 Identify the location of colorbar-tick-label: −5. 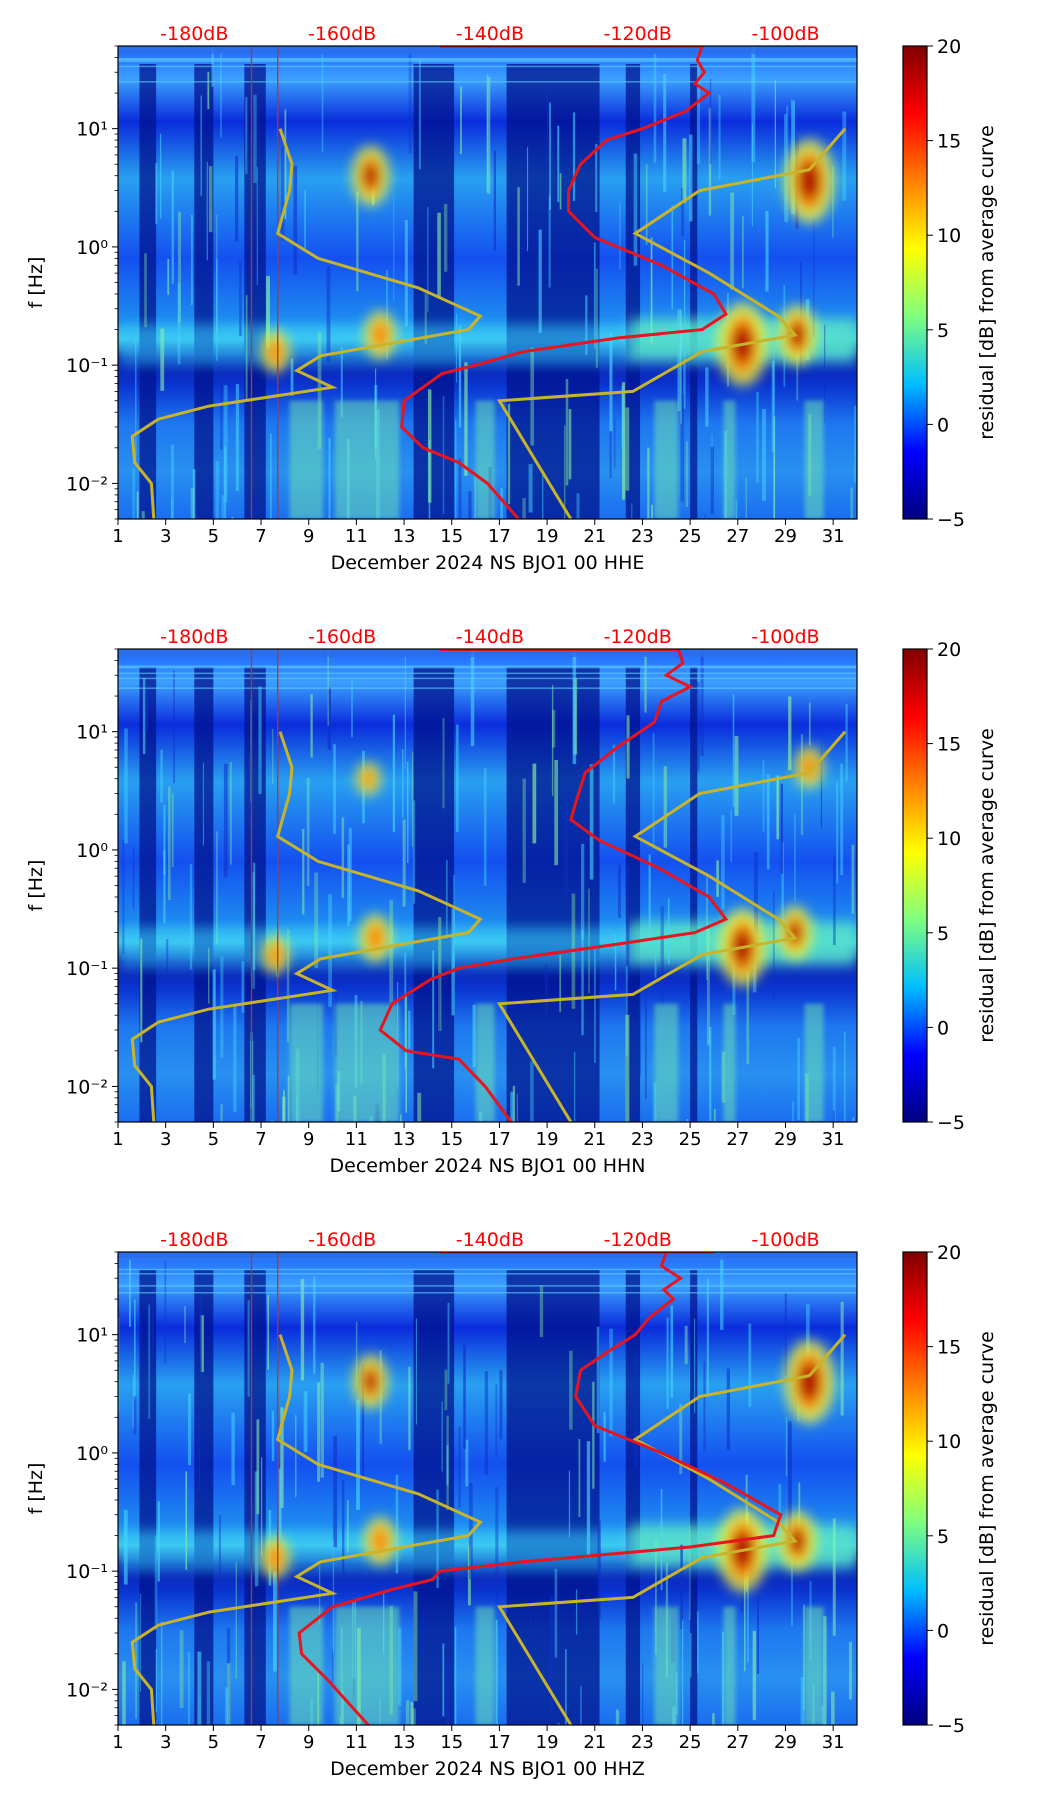
(951, 520).